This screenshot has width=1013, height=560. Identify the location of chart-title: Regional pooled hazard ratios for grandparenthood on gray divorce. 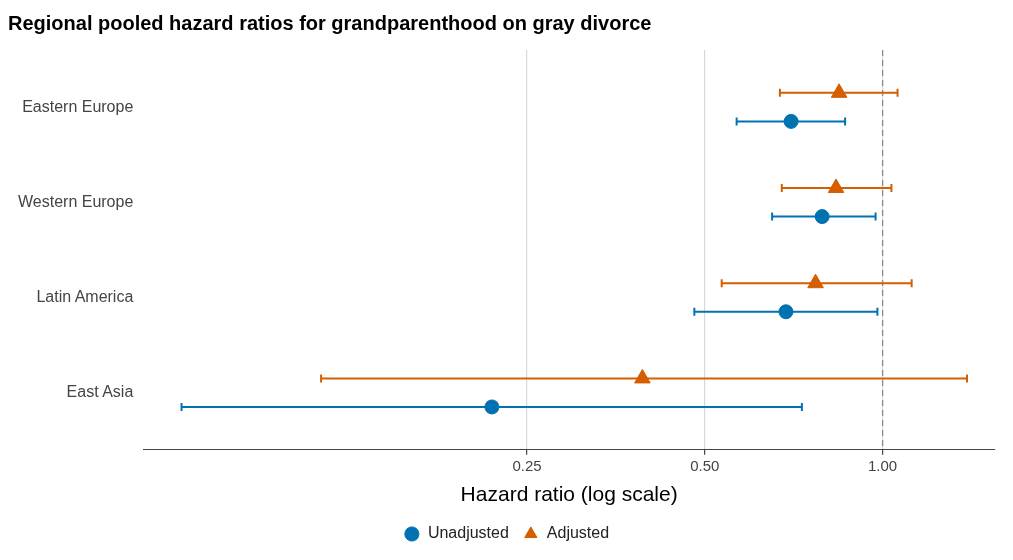
(330, 22).